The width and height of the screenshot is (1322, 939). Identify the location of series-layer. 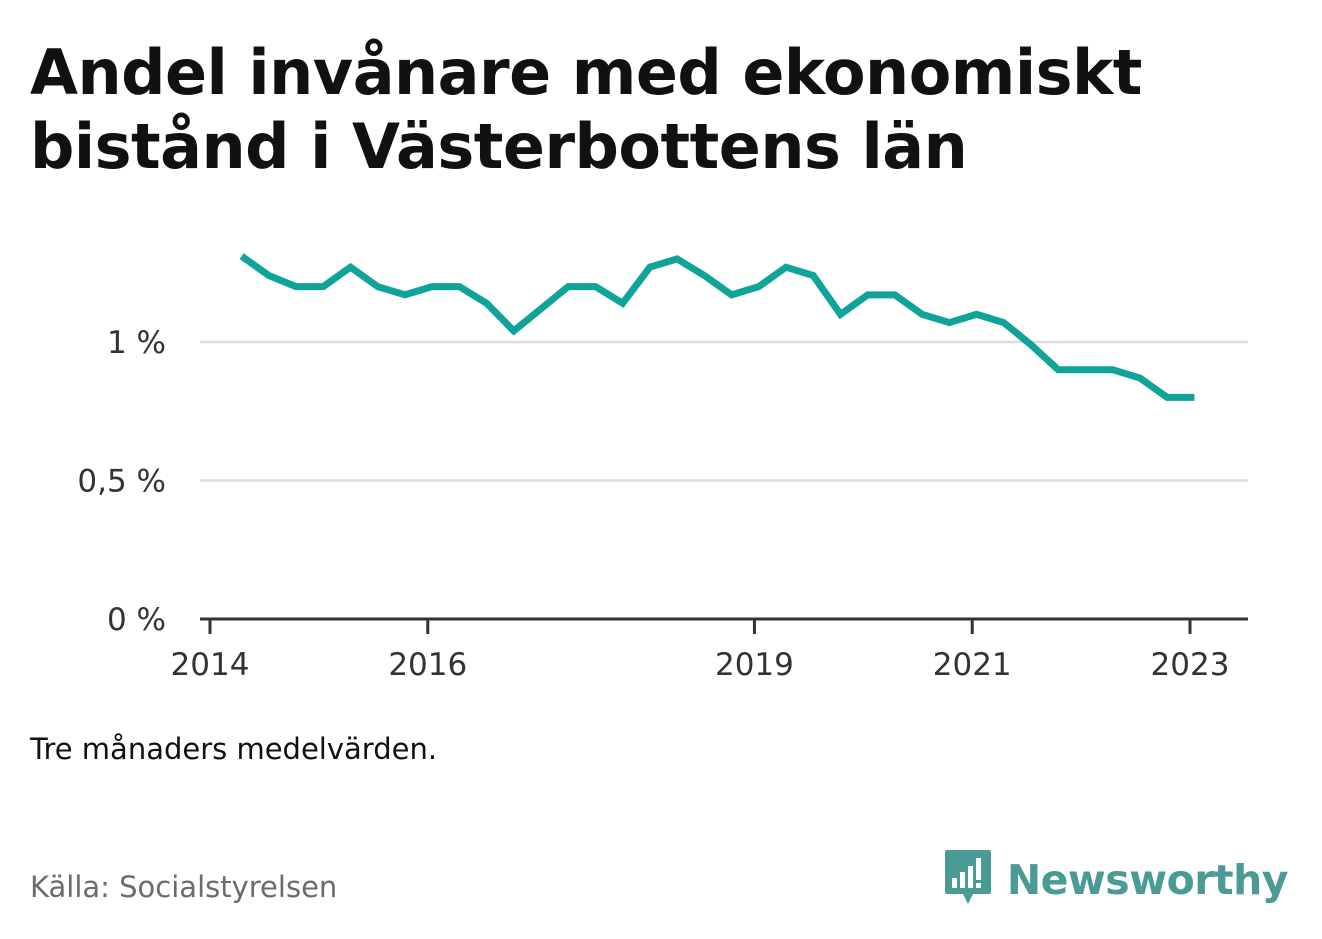
(717, 327).